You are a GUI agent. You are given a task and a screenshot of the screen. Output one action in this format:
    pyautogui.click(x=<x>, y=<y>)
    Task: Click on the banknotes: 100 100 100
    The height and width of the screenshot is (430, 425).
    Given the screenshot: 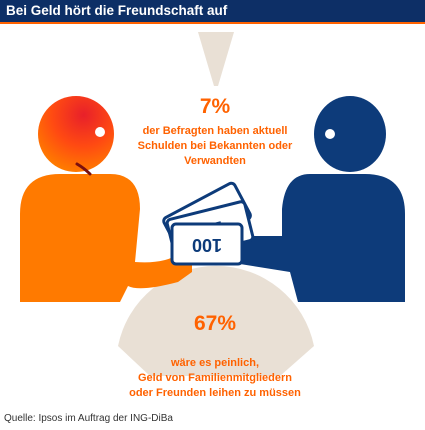 What is the action you would take?
    pyautogui.click(x=208, y=223)
    